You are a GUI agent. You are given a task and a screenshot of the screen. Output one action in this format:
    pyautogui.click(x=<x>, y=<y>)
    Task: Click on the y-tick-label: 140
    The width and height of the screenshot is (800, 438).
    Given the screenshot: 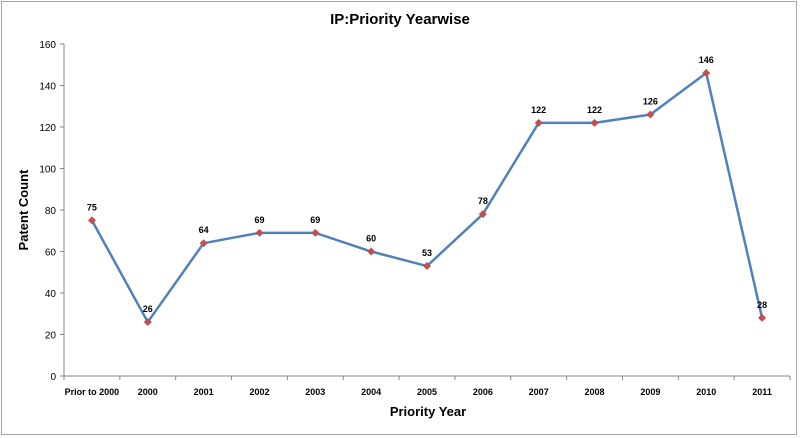 What is the action you would take?
    pyautogui.click(x=47, y=87)
    